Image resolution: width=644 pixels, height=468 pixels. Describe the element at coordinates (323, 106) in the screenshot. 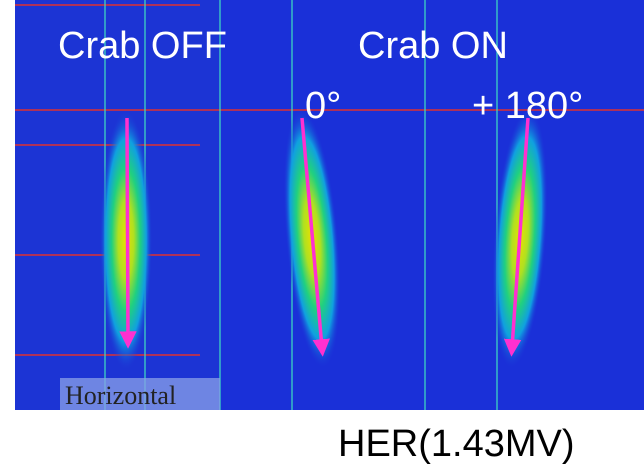

I see `phase-zero-label: 0°` at that location.